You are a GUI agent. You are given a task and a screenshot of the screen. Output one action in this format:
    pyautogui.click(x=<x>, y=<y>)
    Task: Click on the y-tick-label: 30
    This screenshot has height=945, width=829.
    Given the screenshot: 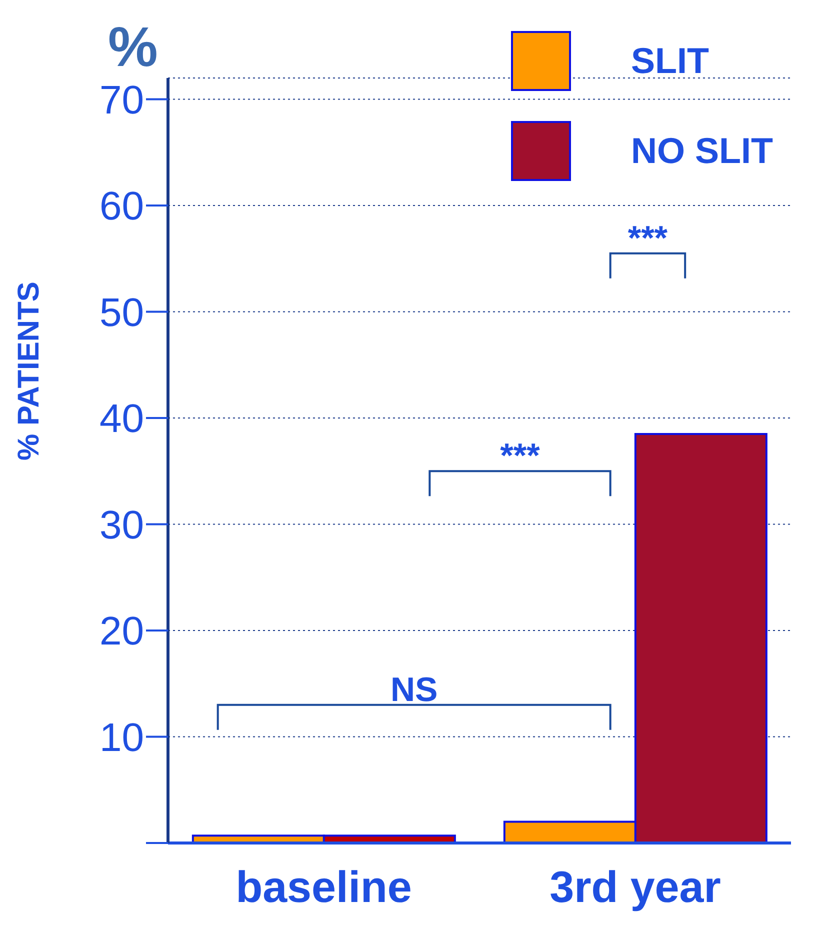 What is the action you would take?
    pyautogui.click(x=122, y=525)
    